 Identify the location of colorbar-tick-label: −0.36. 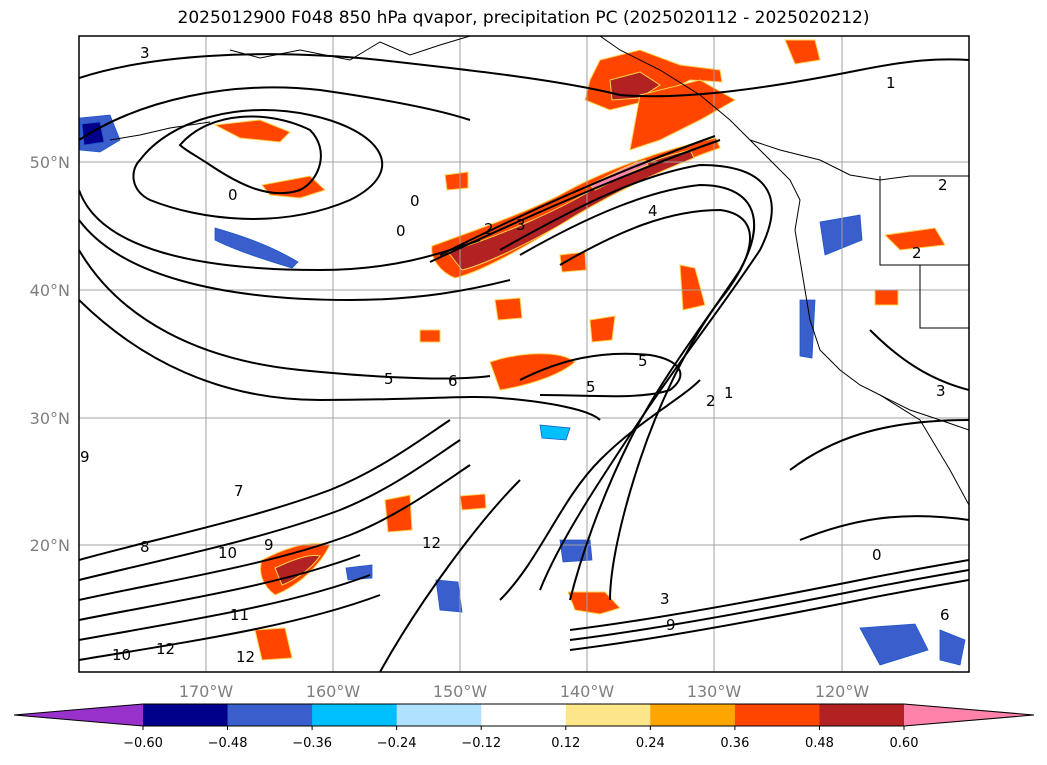
(312, 743).